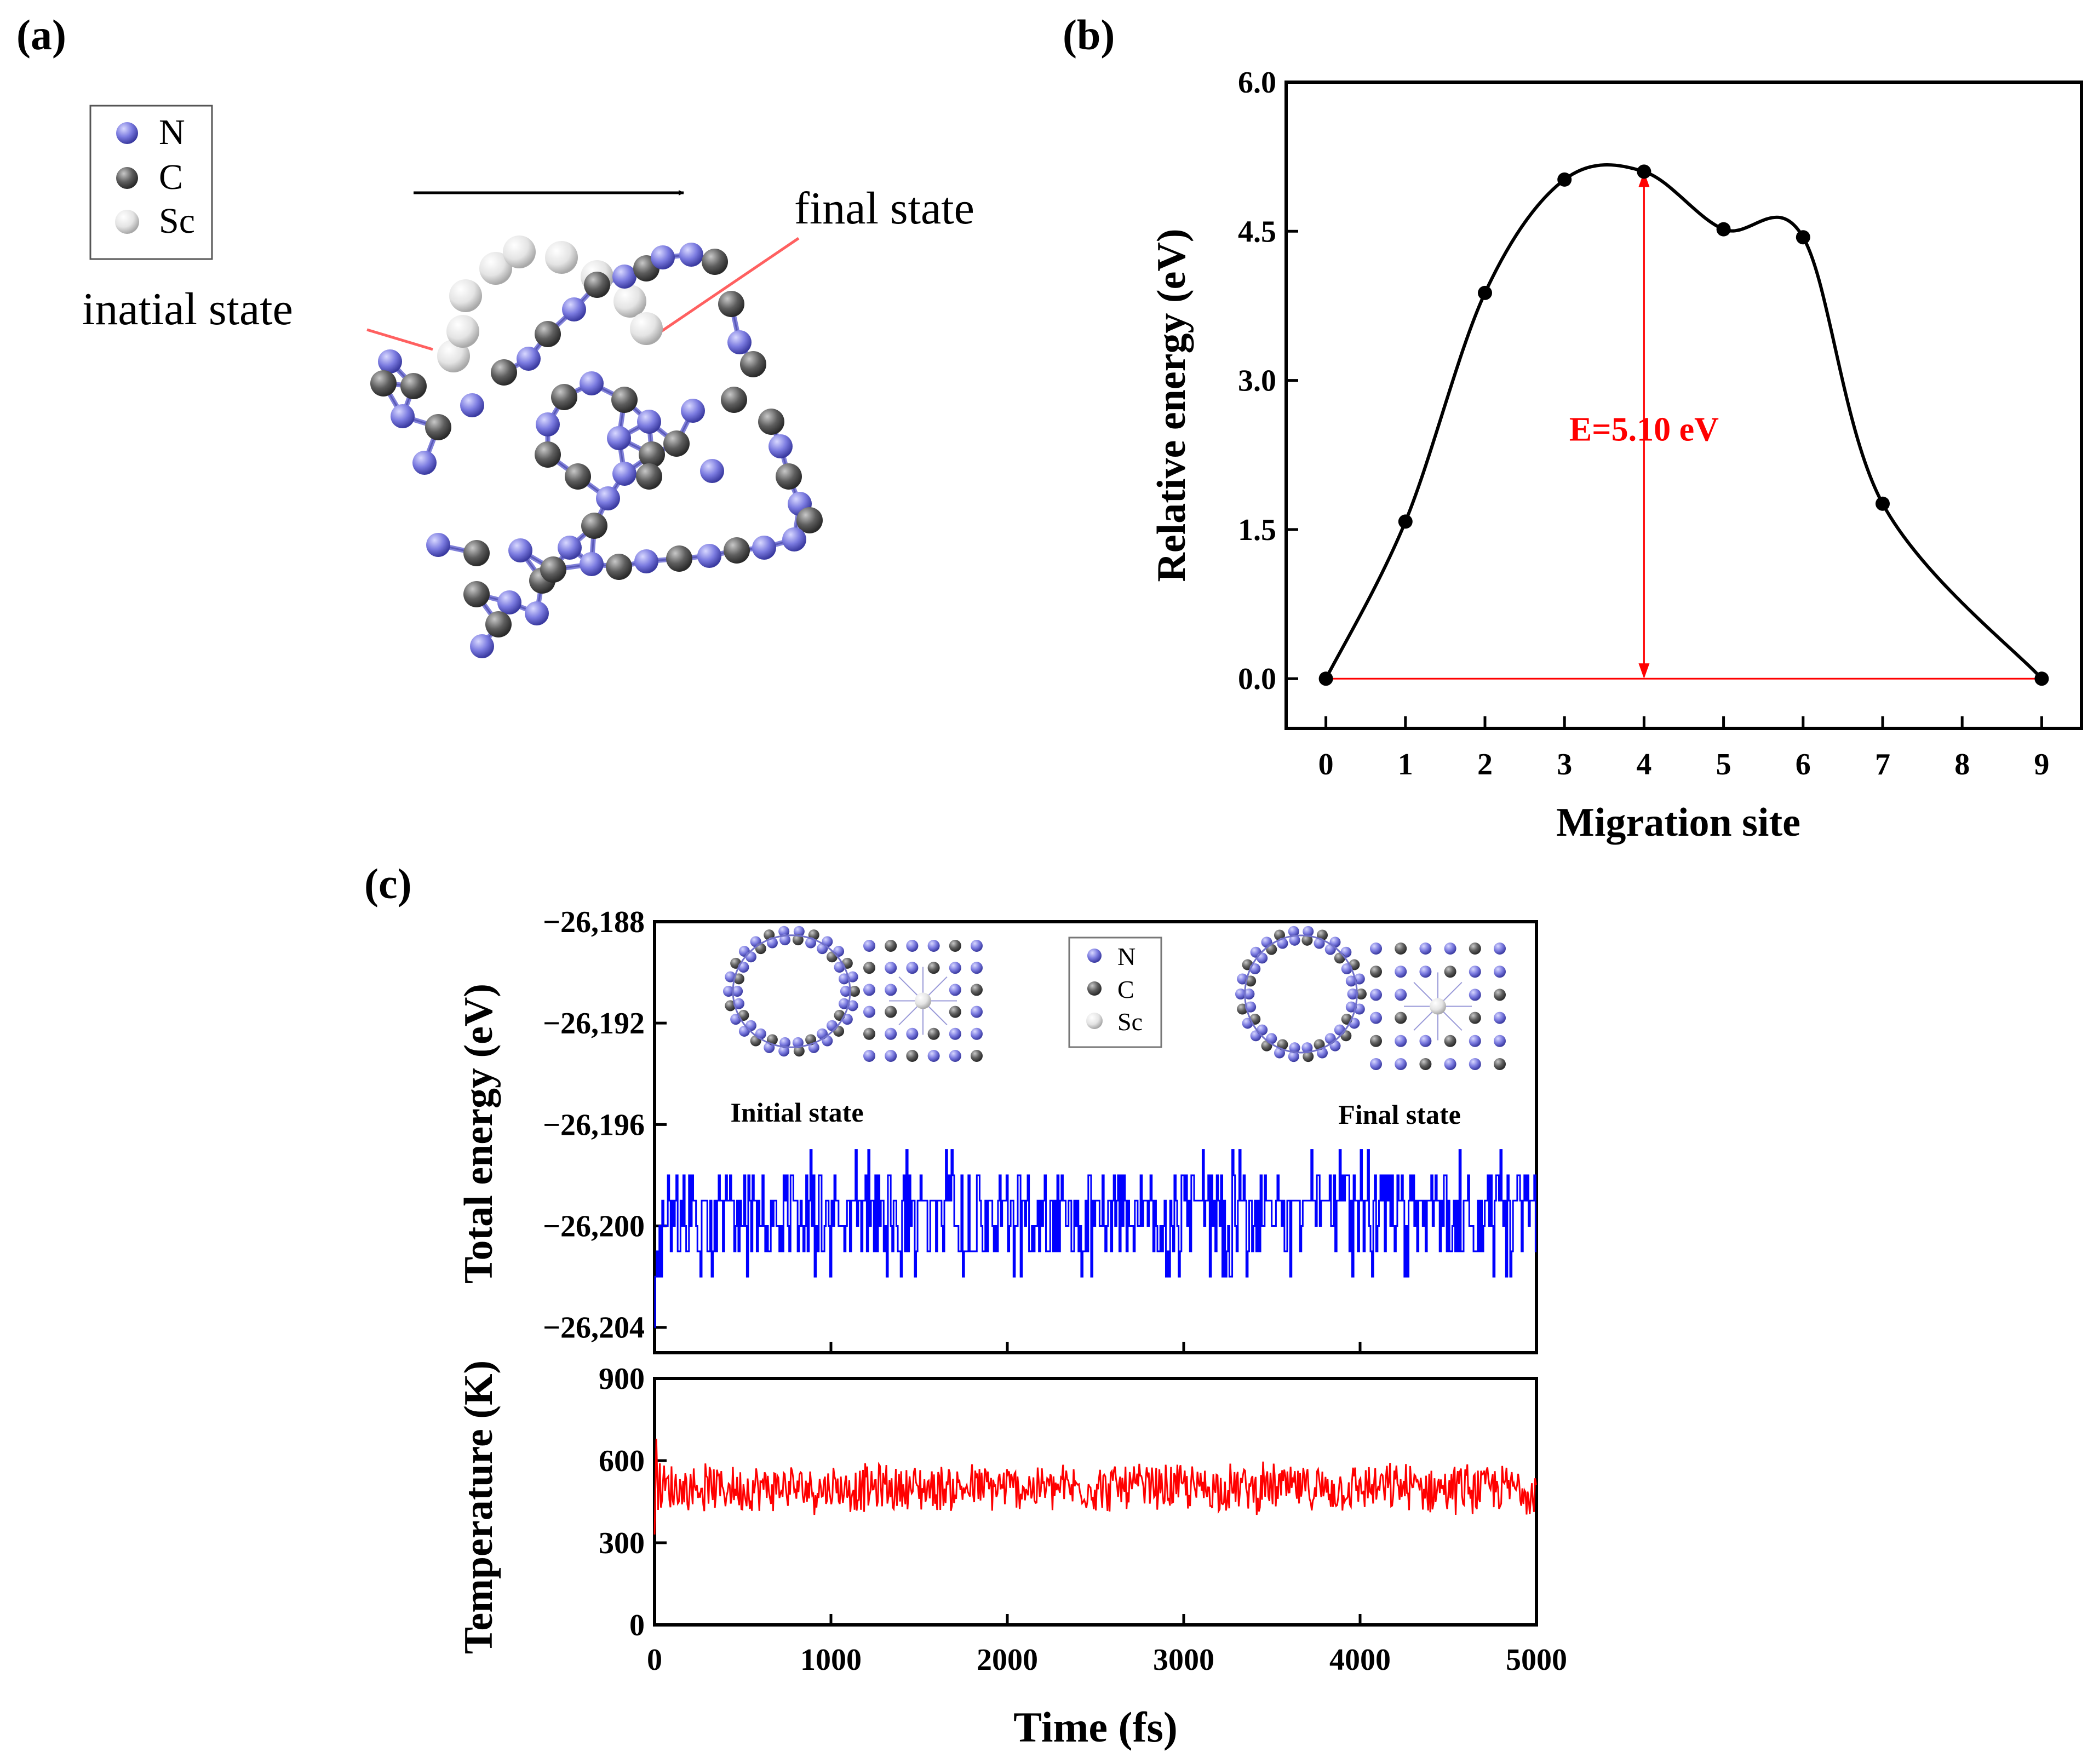 This screenshot has width=2099, height=1764. Describe the element at coordinates (1485, 765) in the screenshot. I see `chart-b-xtick-label: 2` at that location.